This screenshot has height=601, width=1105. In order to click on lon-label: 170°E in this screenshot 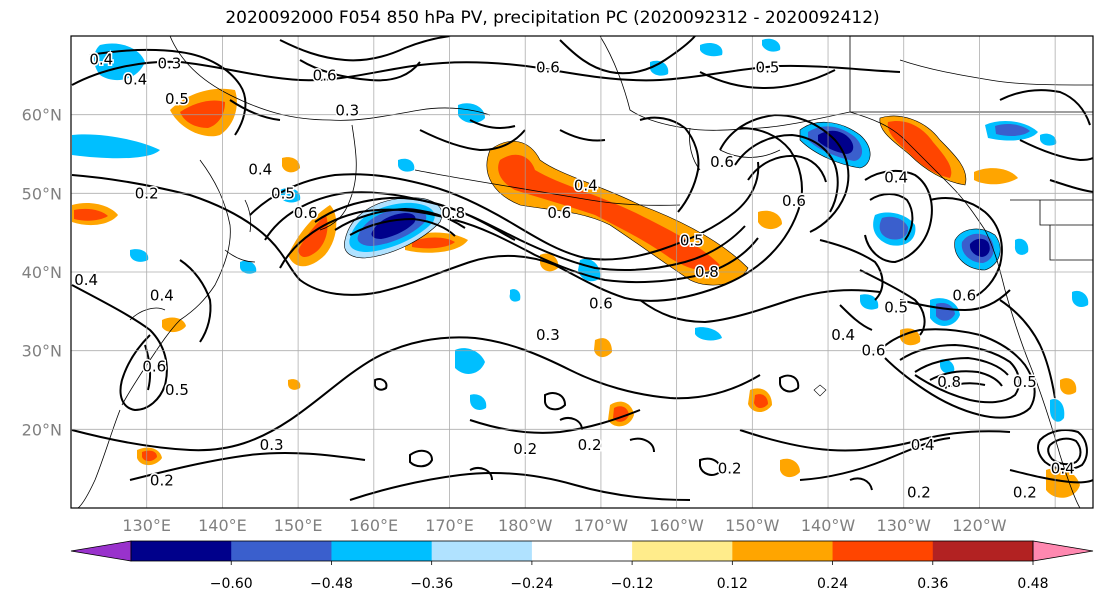, I will do `click(449, 525)`.